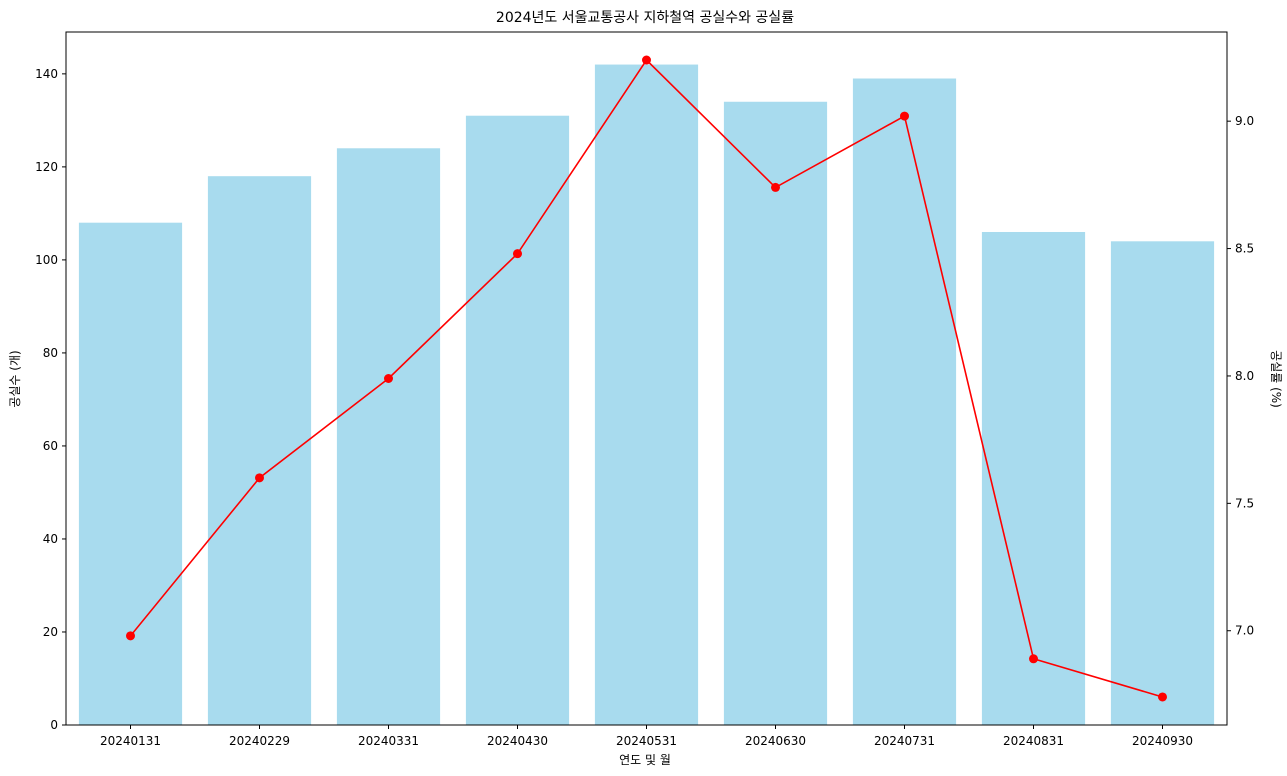 Image resolution: width=1287 pixels, height=776 pixels. What do you see at coordinates (1276, 379) in the screenshot?
I see `y2-axis-label: 공실률 (%)` at bounding box center [1276, 379].